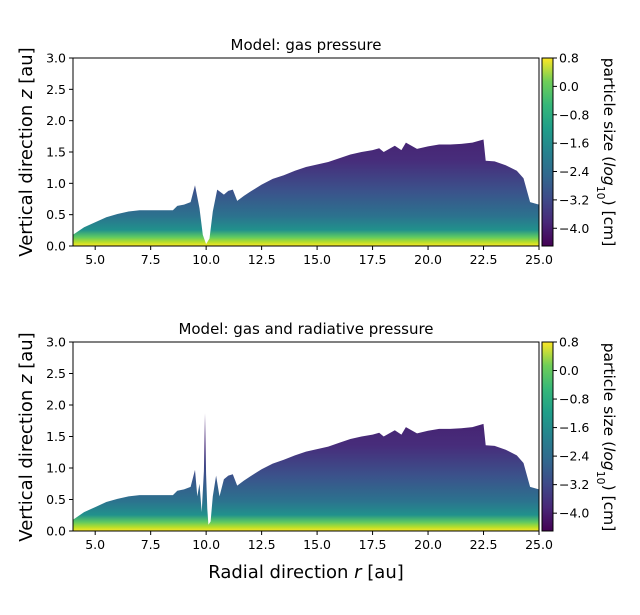  Describe the element at coordinates (547, 152) in the screenshot. I see `panel-1-colorbar` at that location.